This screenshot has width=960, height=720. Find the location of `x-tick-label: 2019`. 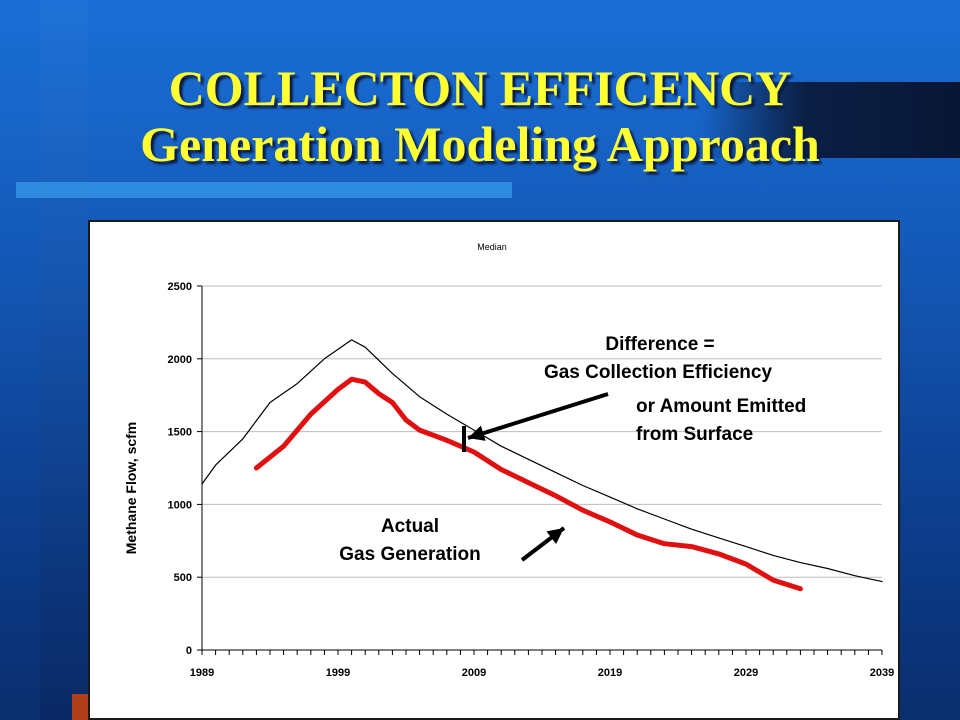

x-tick-label: 2019 is located at coordinates (610, 673).